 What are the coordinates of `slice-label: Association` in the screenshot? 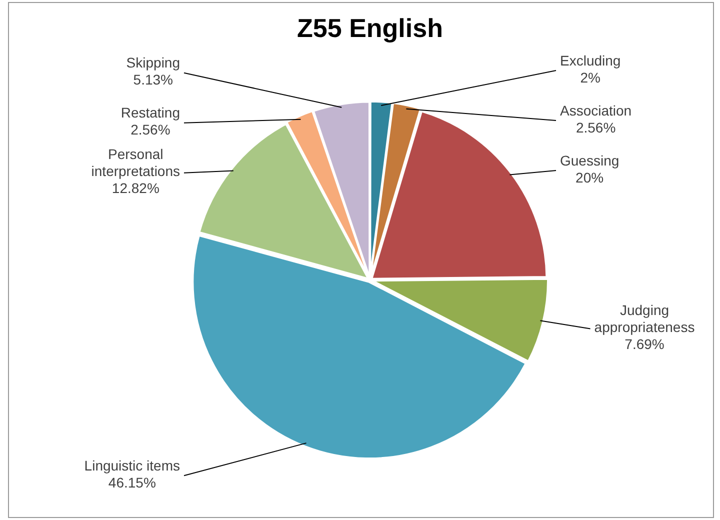 It's located at (596, 110).